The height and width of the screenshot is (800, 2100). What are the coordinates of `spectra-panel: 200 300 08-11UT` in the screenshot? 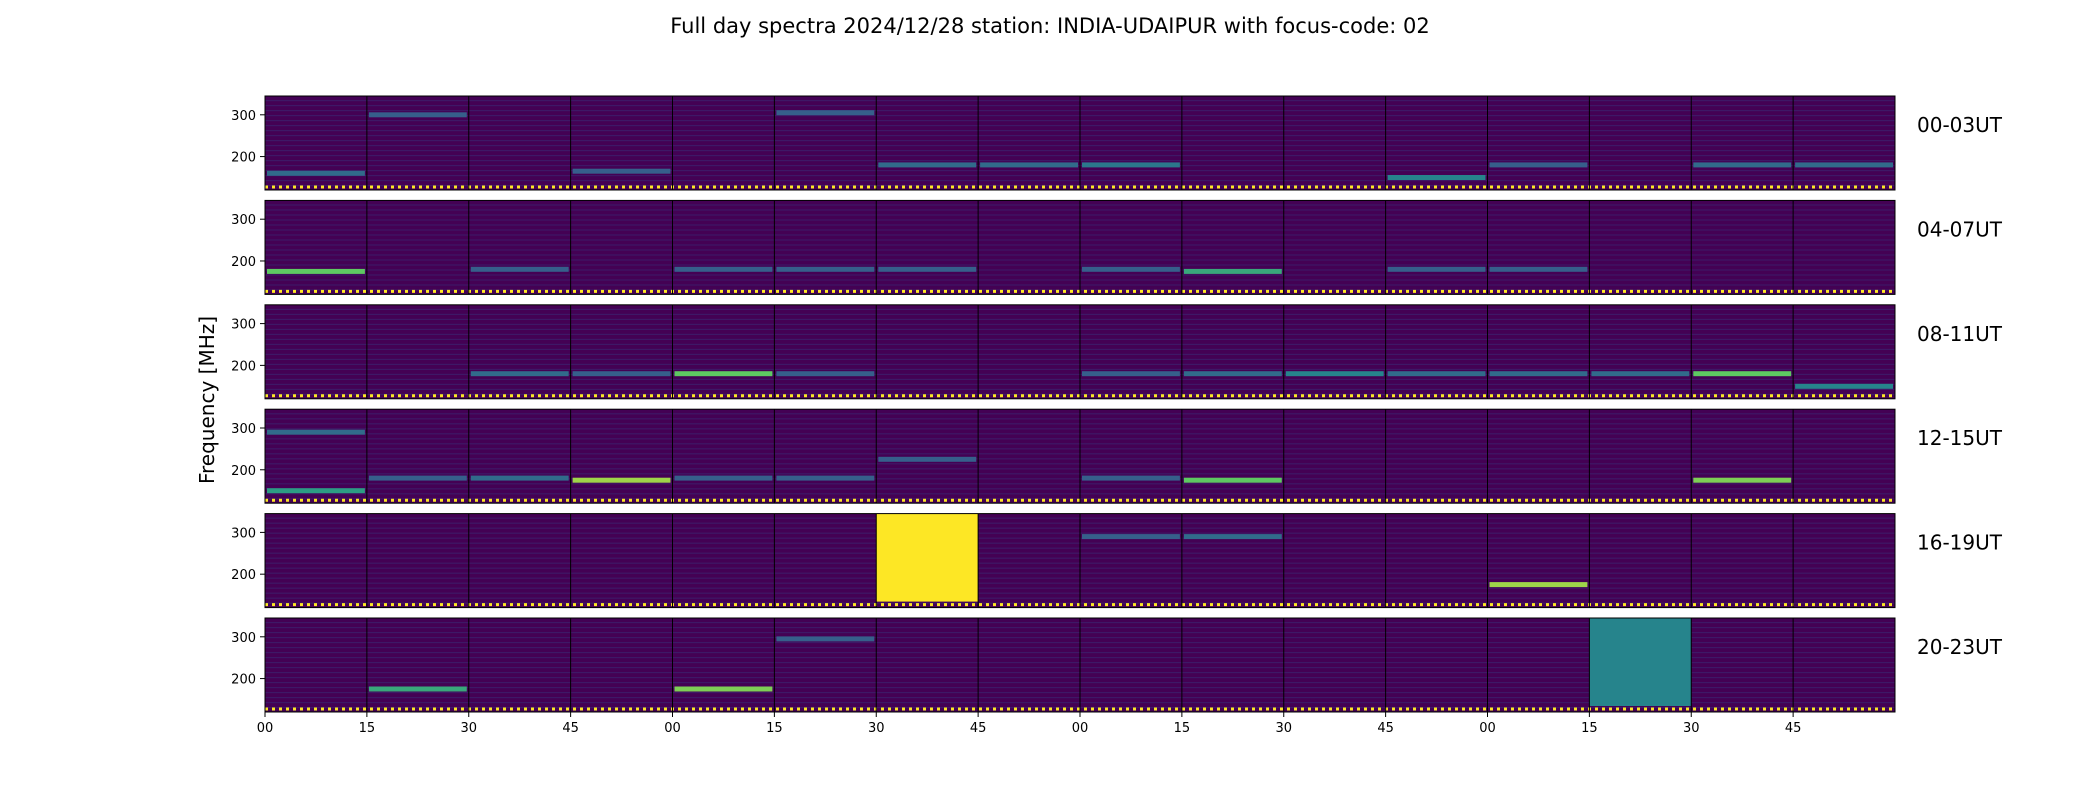 It's located at (1117, 352).